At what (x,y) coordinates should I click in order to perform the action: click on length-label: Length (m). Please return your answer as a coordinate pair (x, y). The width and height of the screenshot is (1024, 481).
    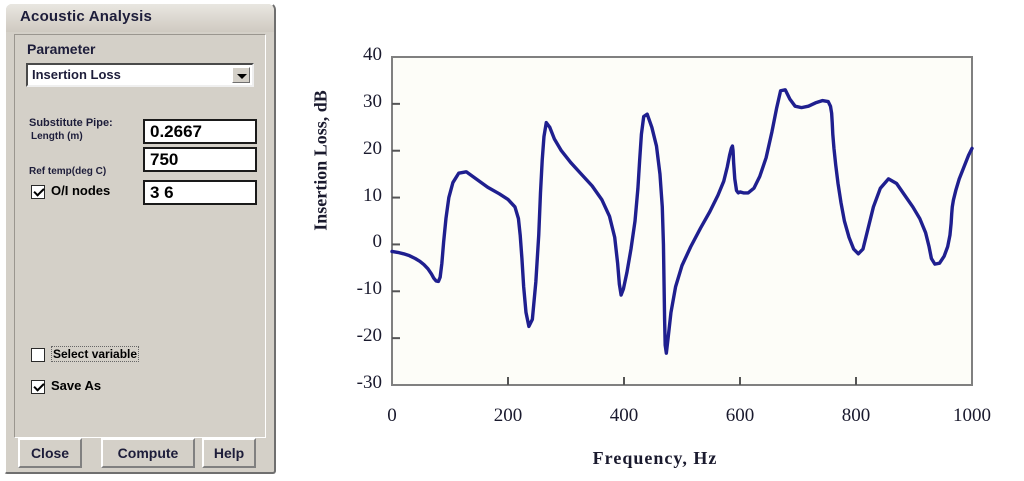
    Looking at the image, I should click on (57, 136).